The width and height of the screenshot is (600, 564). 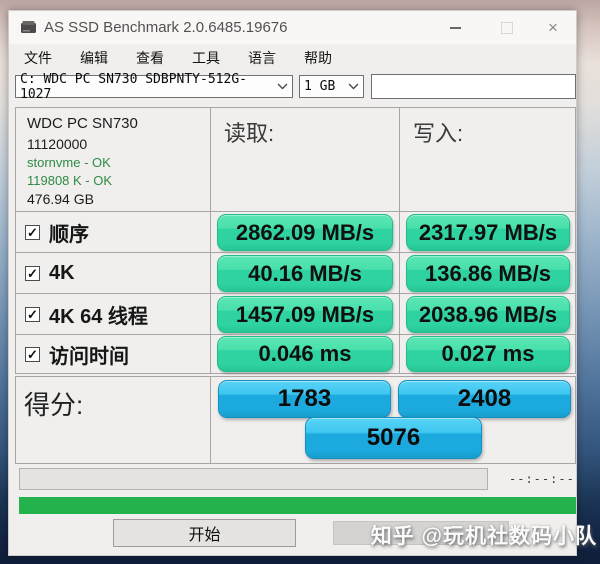 I want to click on score-results-cell, so click(x=393, y=420).